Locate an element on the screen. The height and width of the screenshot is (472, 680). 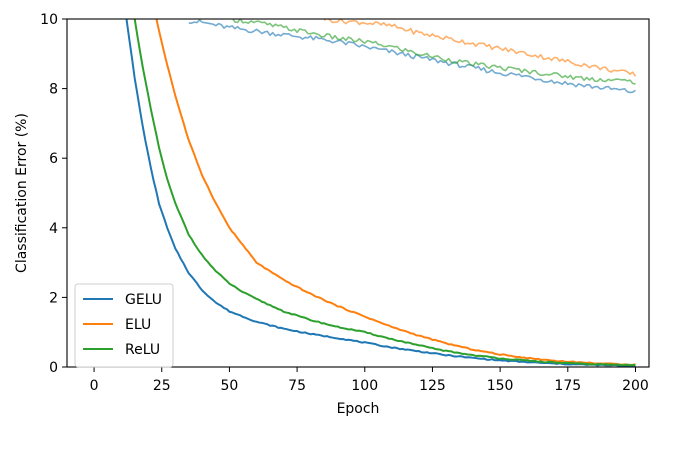
y-tick-label: 6 is located at coordinates (53, 159).